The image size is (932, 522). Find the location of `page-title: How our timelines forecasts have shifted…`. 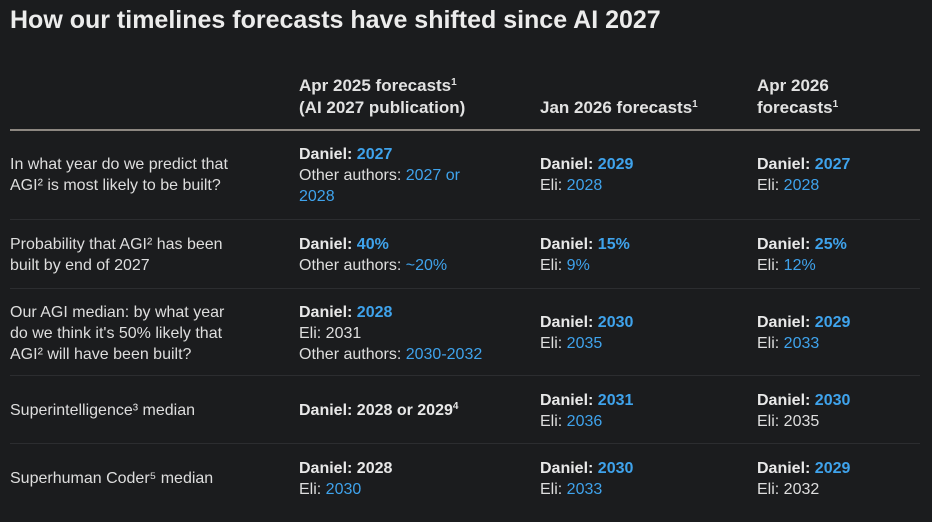

page-title: How our timelines forecasts have shifted… is located at coordinates (335, 20).